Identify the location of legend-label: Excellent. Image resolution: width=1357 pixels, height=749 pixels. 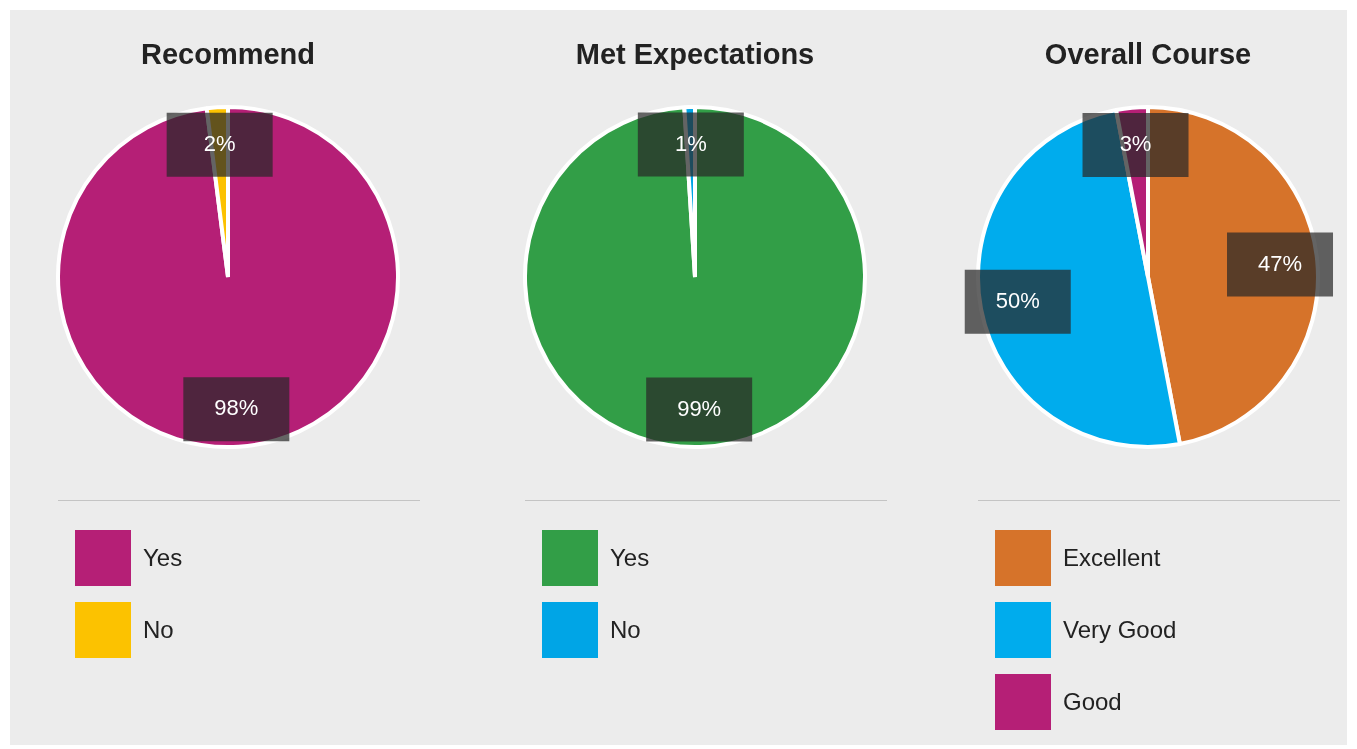
(1112, 558).